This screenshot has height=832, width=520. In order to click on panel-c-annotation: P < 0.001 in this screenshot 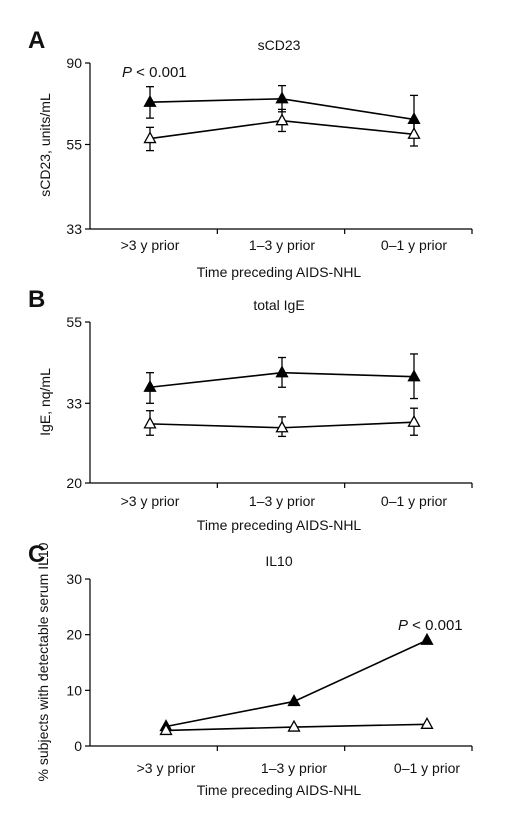, I will do `click(430, 625)`.